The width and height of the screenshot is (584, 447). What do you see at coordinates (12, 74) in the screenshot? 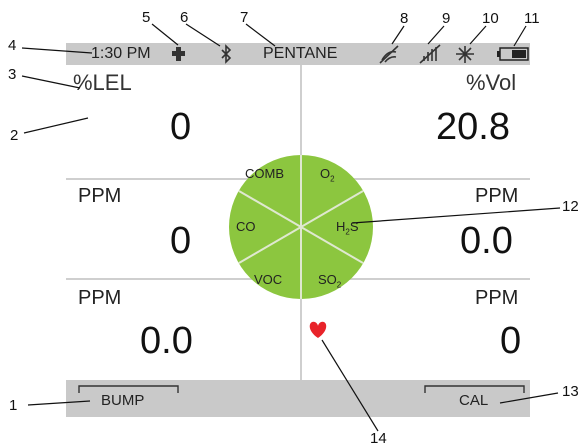
I see `callout-3: 3` at bounding box center [12, 74].